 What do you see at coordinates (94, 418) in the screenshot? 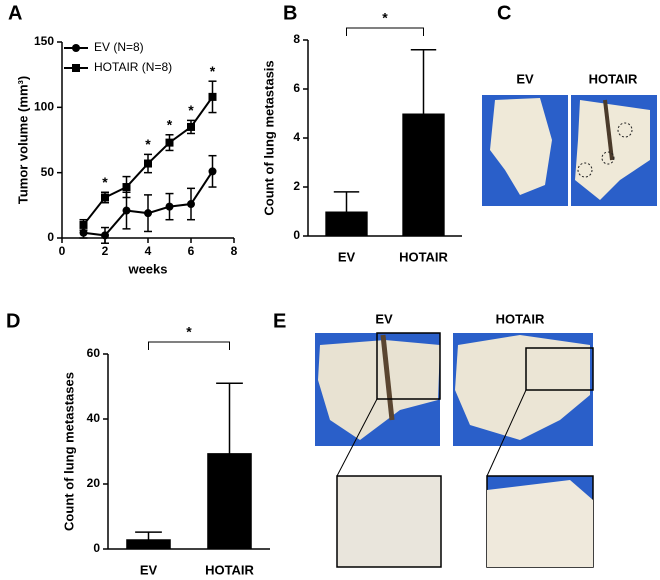
I see `y-tick-label: 40` at bounding box center [94, 418].